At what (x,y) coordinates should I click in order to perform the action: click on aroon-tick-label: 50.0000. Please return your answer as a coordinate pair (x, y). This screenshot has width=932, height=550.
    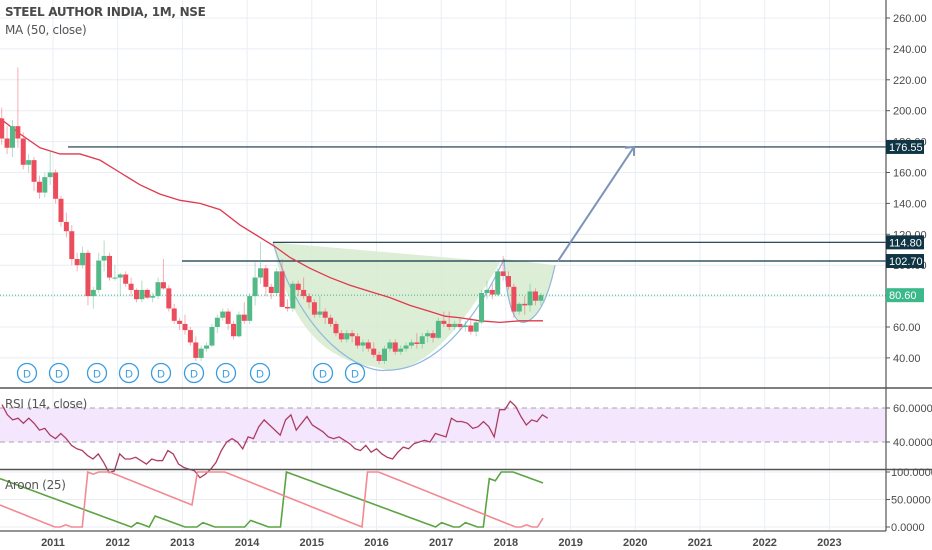
    Looking at the image, I should click on (911, 501).